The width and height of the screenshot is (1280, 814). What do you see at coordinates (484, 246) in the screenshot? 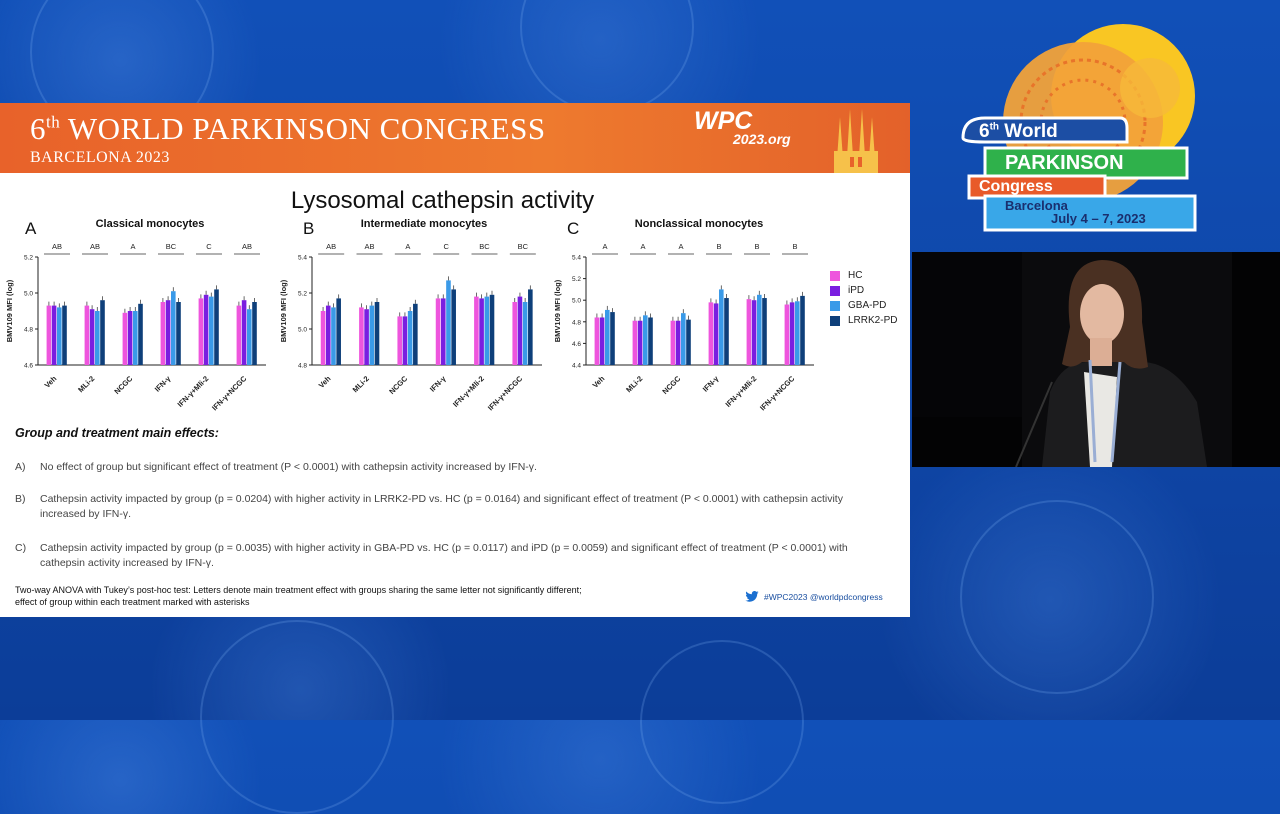
I see `significance-letter: BC` at bounding box center [484, 246].